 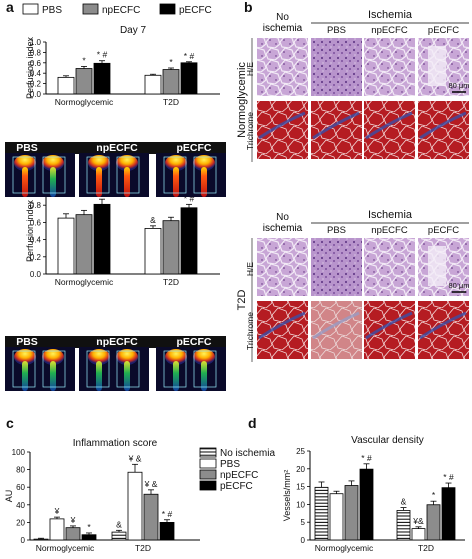 I want to click on laser-image-pecfc: pECFC, so click(x=191, y=169).